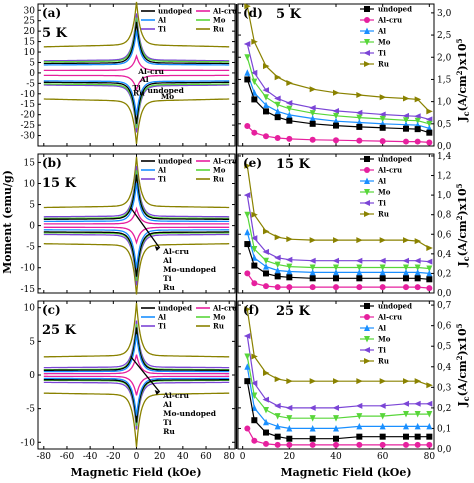 The image size is (474, 483). I want to click on y-tick-label: 0,4, so click(444, 255).